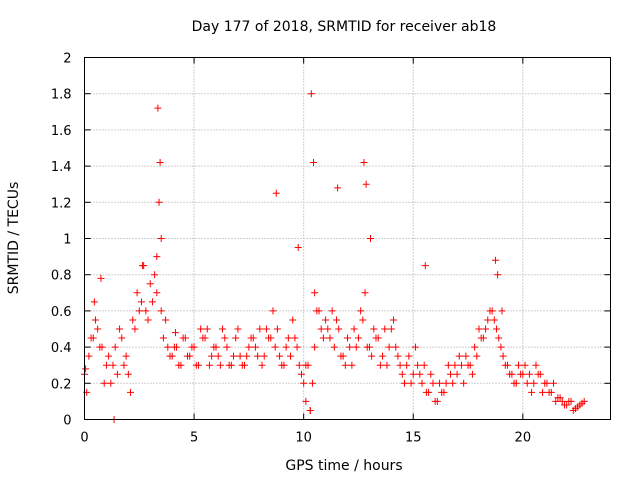 This screenshot has height=480, width=640. What do you see at coordinates (67, 240) in the screenshot?
I see `y-tick-label: 1` at bounding box center [67, 240].